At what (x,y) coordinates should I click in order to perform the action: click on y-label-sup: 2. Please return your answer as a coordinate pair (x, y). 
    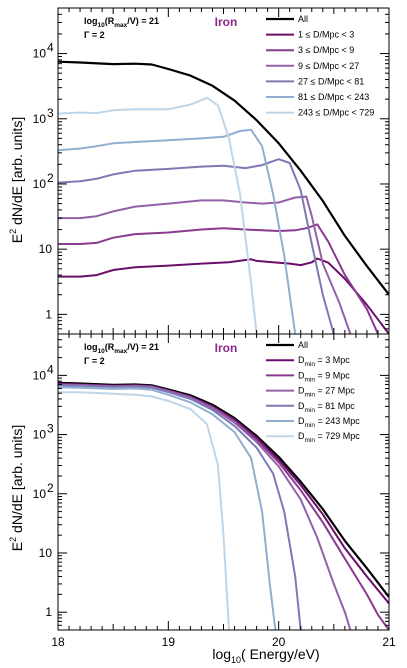
    Looking at the image, I should click on (13, 231).